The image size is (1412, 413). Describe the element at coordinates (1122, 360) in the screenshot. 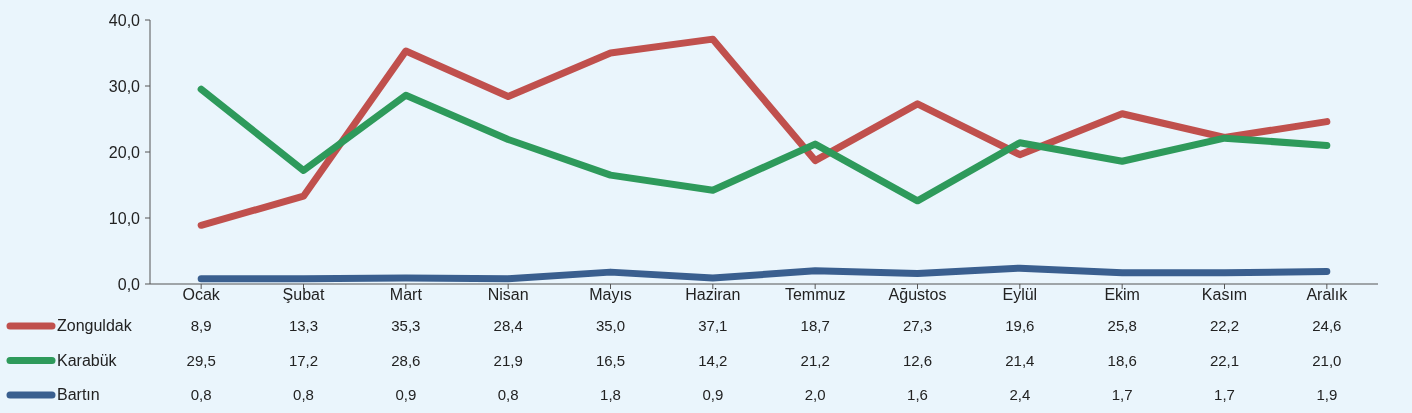

I see `data-label: 18,6` at that location.